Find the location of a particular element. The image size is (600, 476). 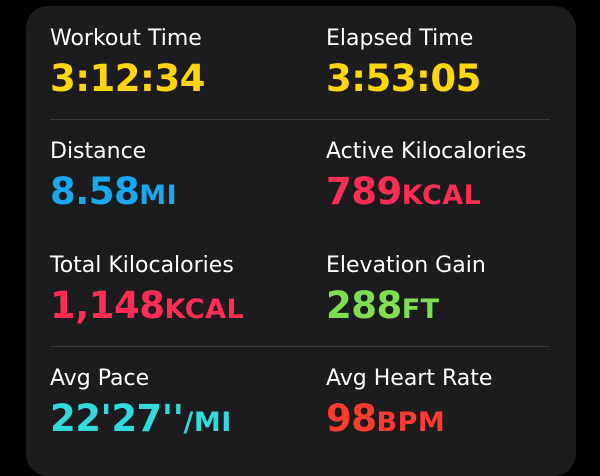

metric-unit: BPM is located at coordinates (411, 422).